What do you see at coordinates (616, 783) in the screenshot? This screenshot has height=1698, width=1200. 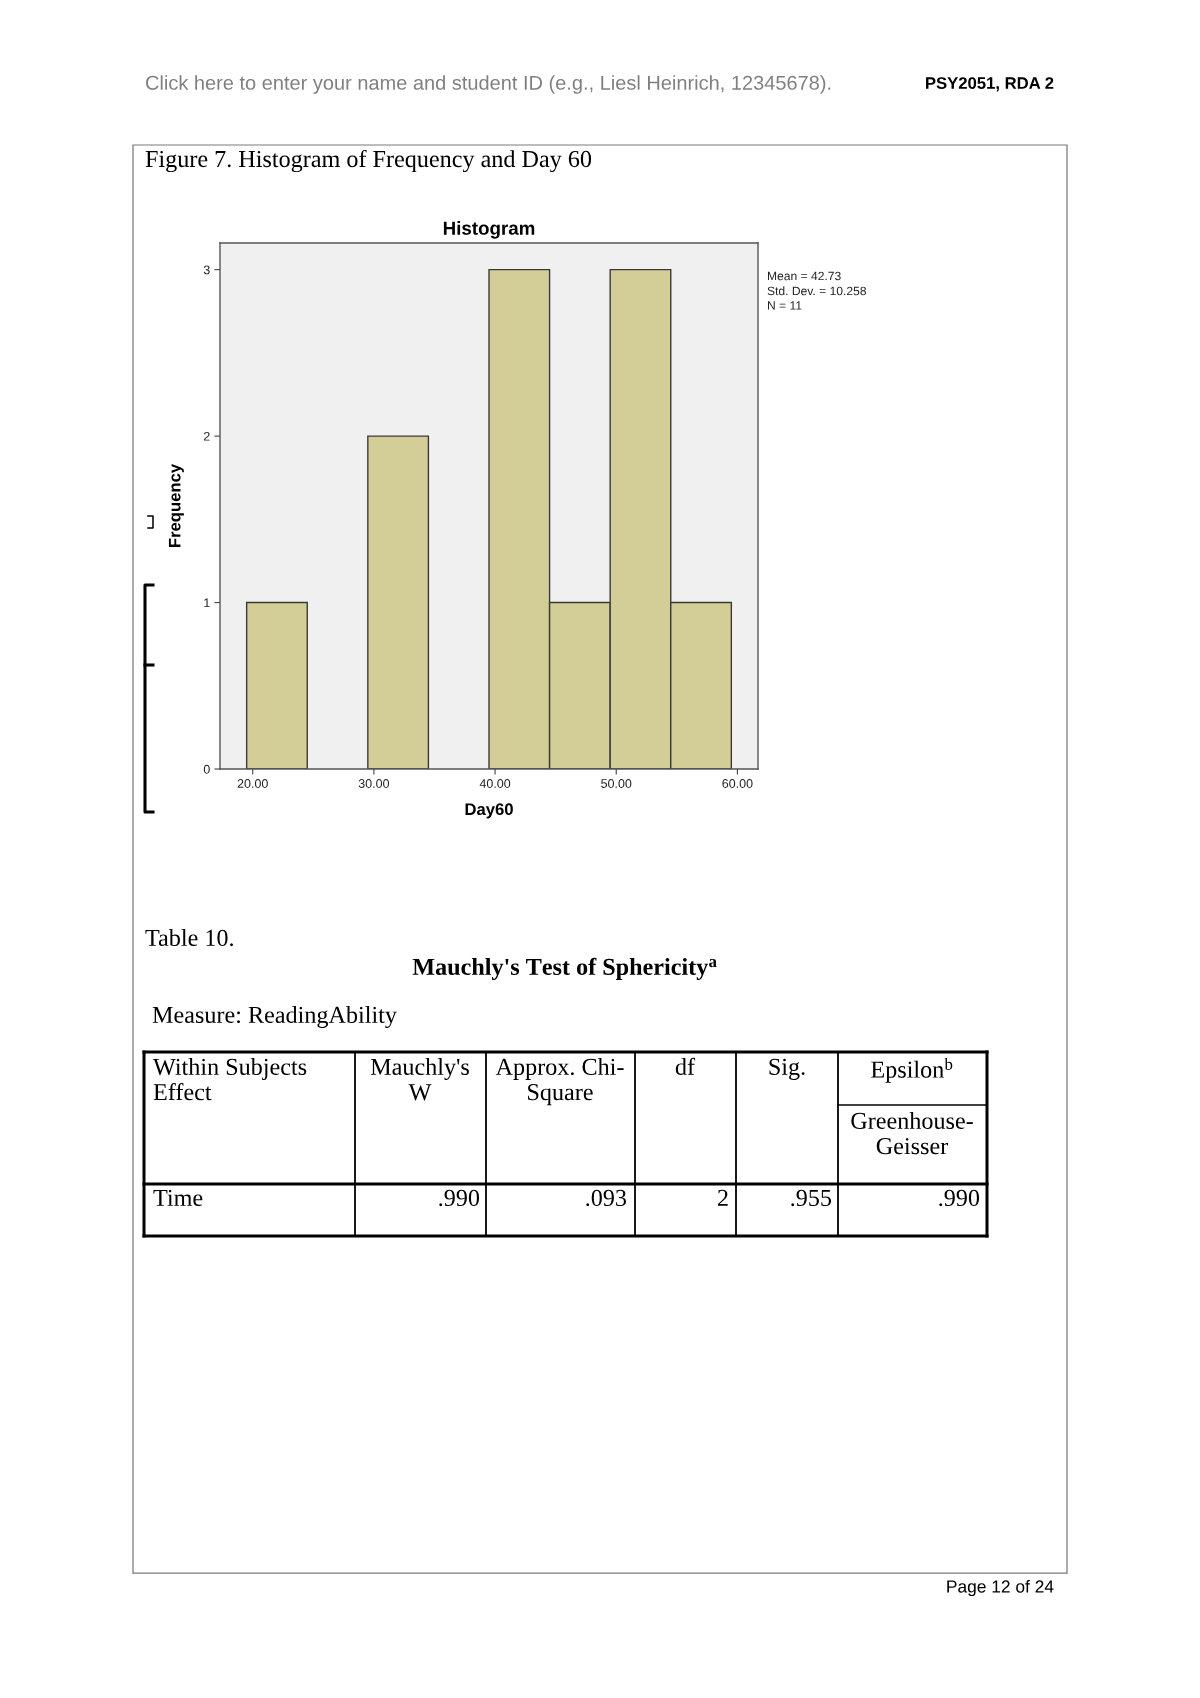 I see `x-tick-label: 50.00` at bounding box center [616, 783].